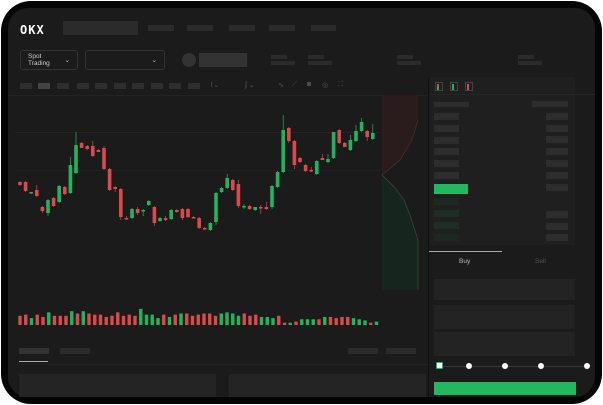 This screenshot has height=405, width=603. Describe the element at coordinates (454, 86) in the screenshot. I see `orderbook-bids-icon` at that location.